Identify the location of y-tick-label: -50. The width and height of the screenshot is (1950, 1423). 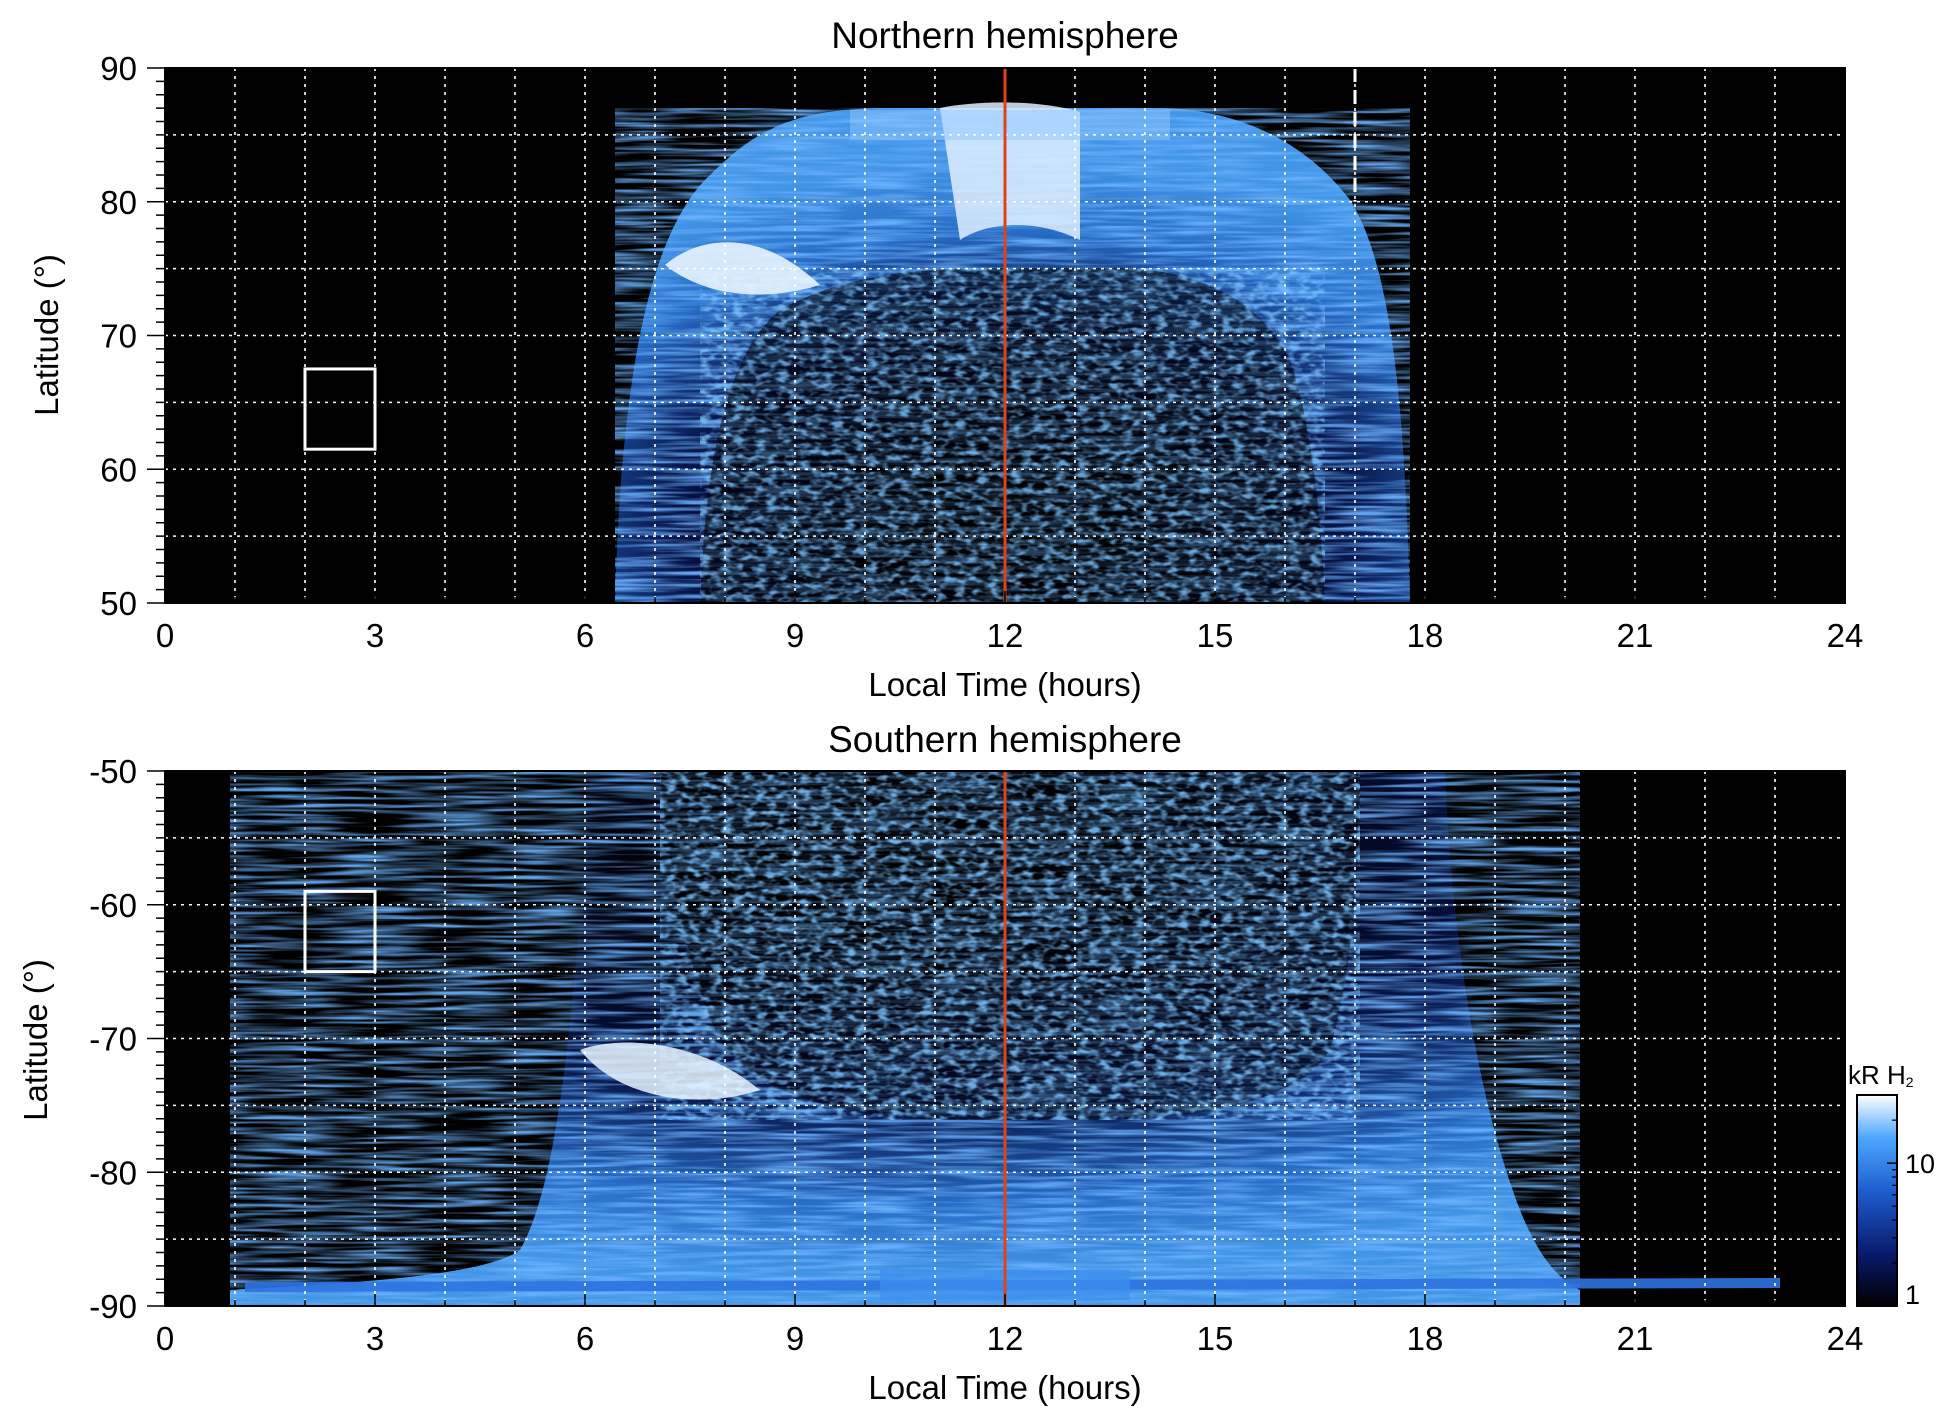
(113, 771).